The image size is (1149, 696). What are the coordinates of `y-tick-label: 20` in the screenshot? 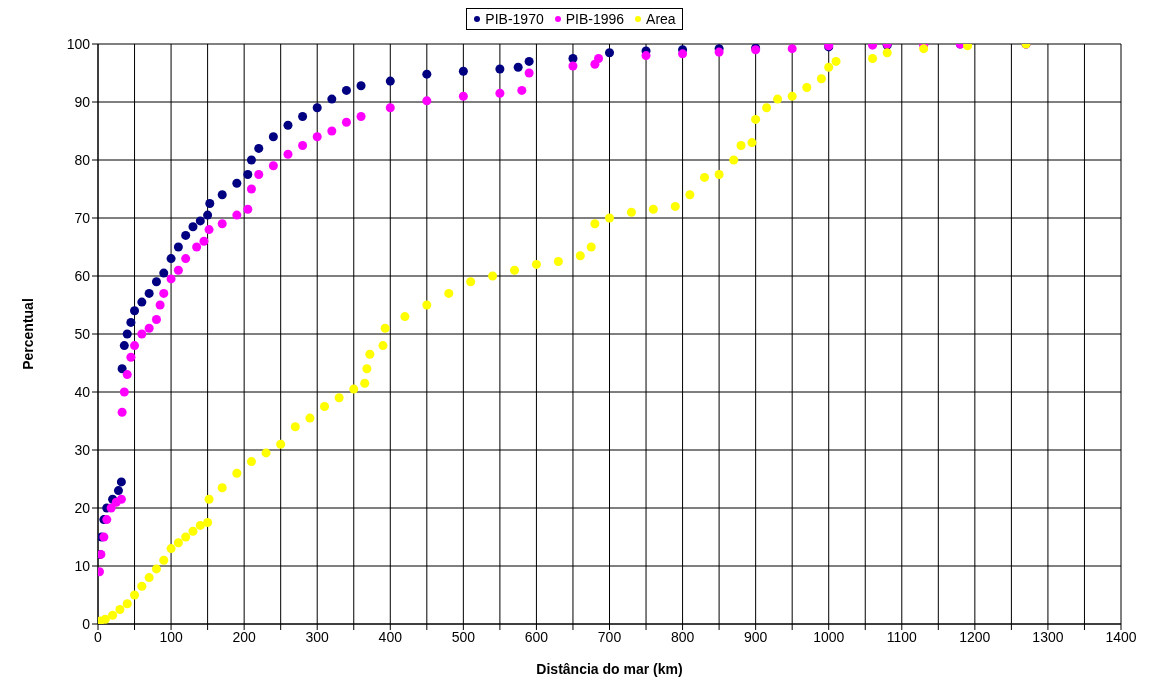 It's located at (82, 507).